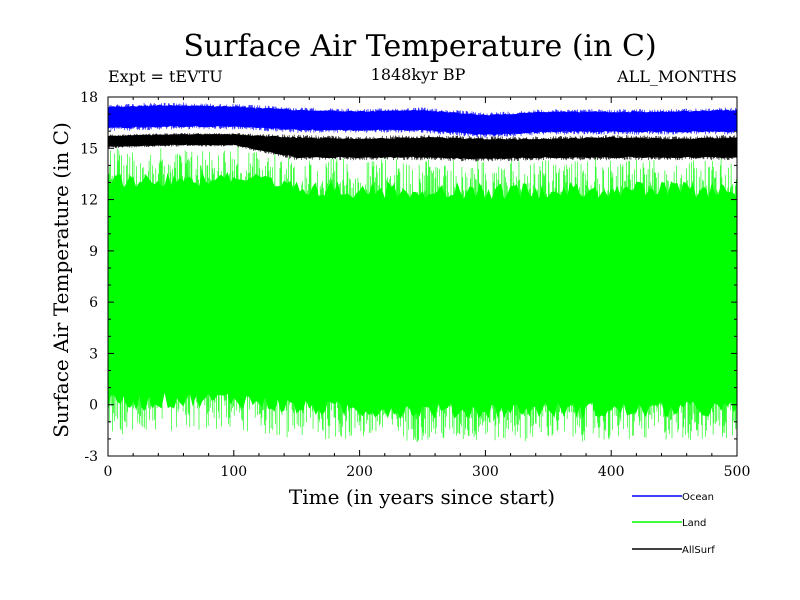 This screenshot has height=600, width=800. Describe the element at coordinates (359, 472) in the screenshot. I see `x-tick-label: 200` at that location.